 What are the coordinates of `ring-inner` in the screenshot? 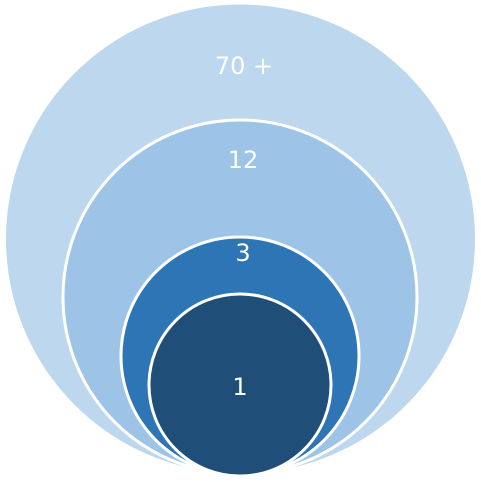 It's located at (240, 385).